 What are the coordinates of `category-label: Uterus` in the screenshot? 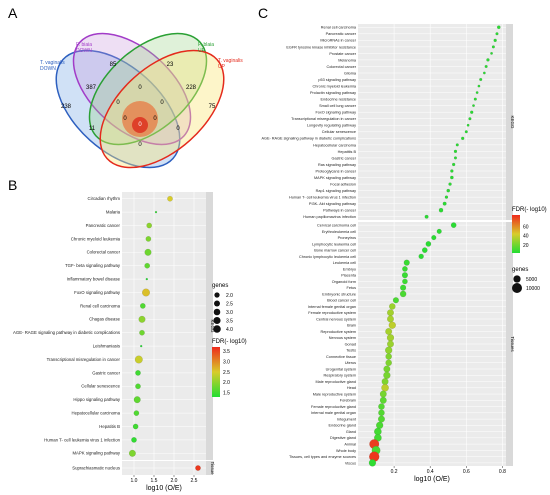 It's located at (350, 363).